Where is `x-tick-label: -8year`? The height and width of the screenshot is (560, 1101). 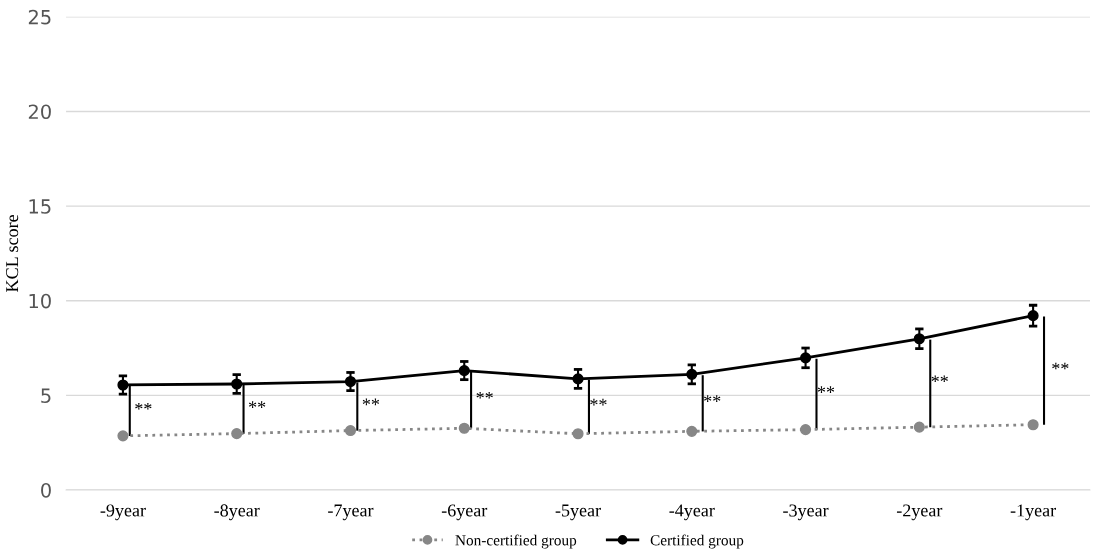 x-tick-label: -8year is located at coordinates (237, 512).